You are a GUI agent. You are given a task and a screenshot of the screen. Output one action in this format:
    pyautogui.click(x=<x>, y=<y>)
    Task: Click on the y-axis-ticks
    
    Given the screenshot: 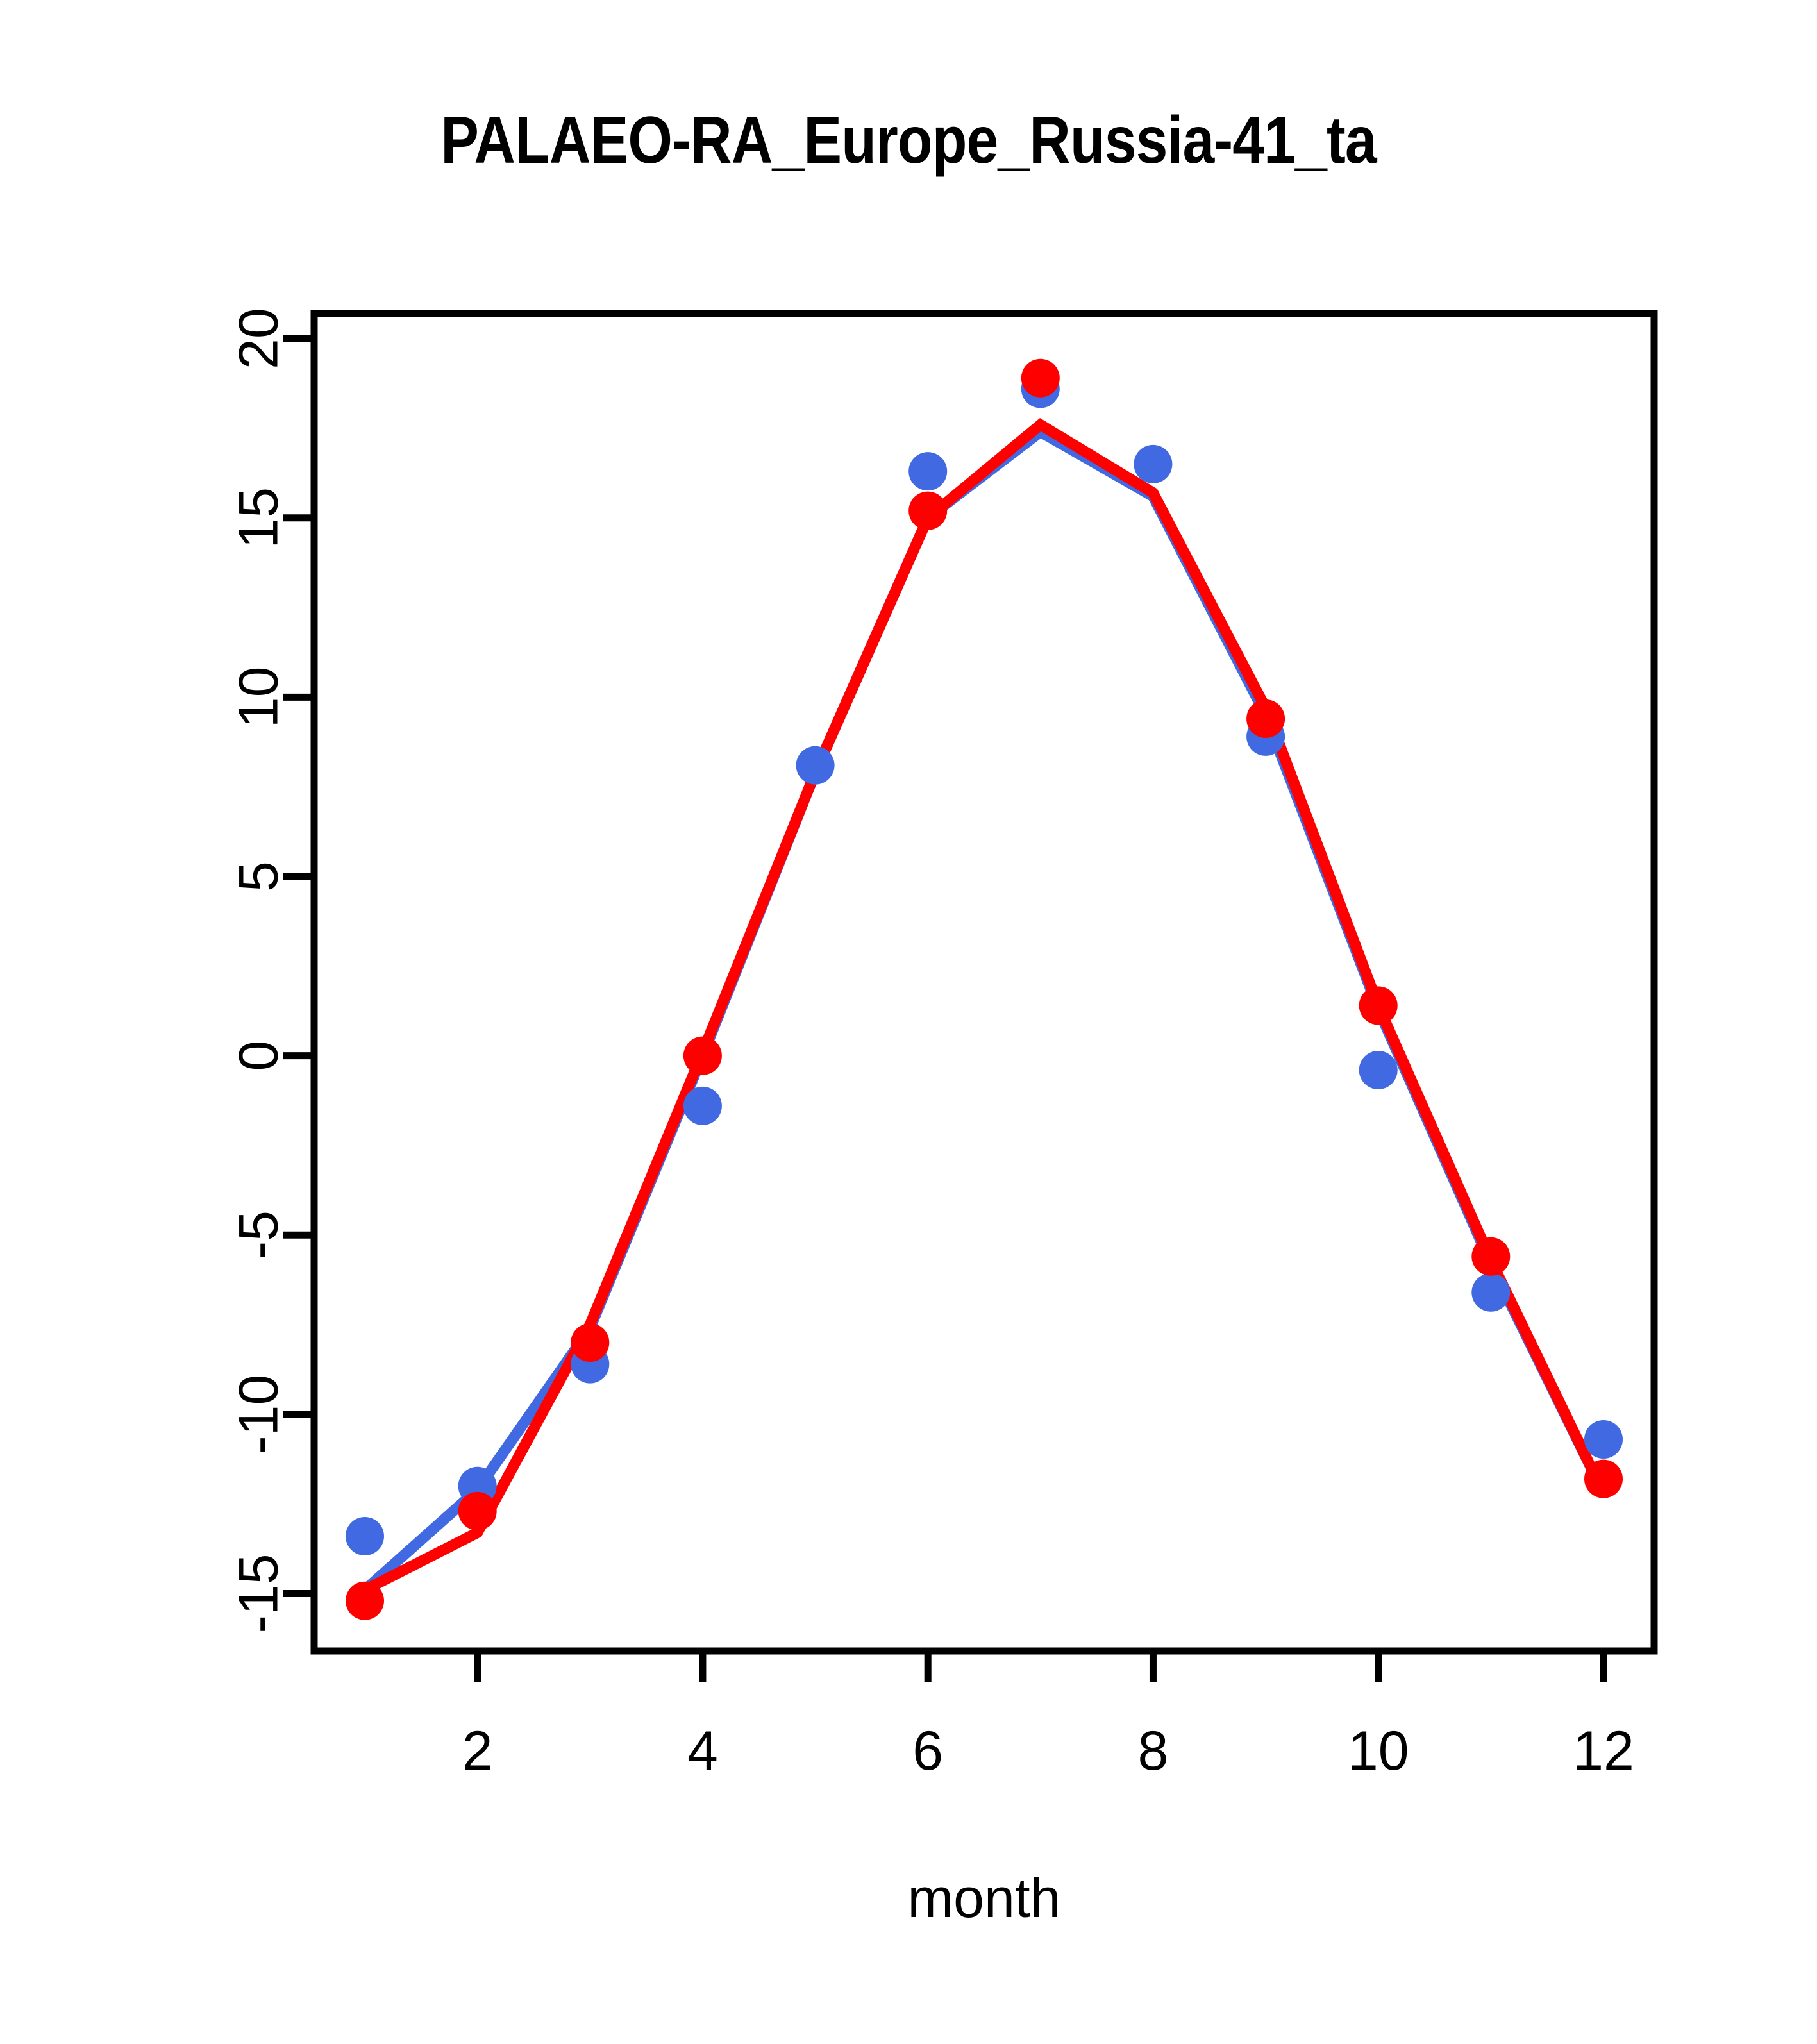 What is the action you would take?
    pyautogui.click(x=298, y=966)
    